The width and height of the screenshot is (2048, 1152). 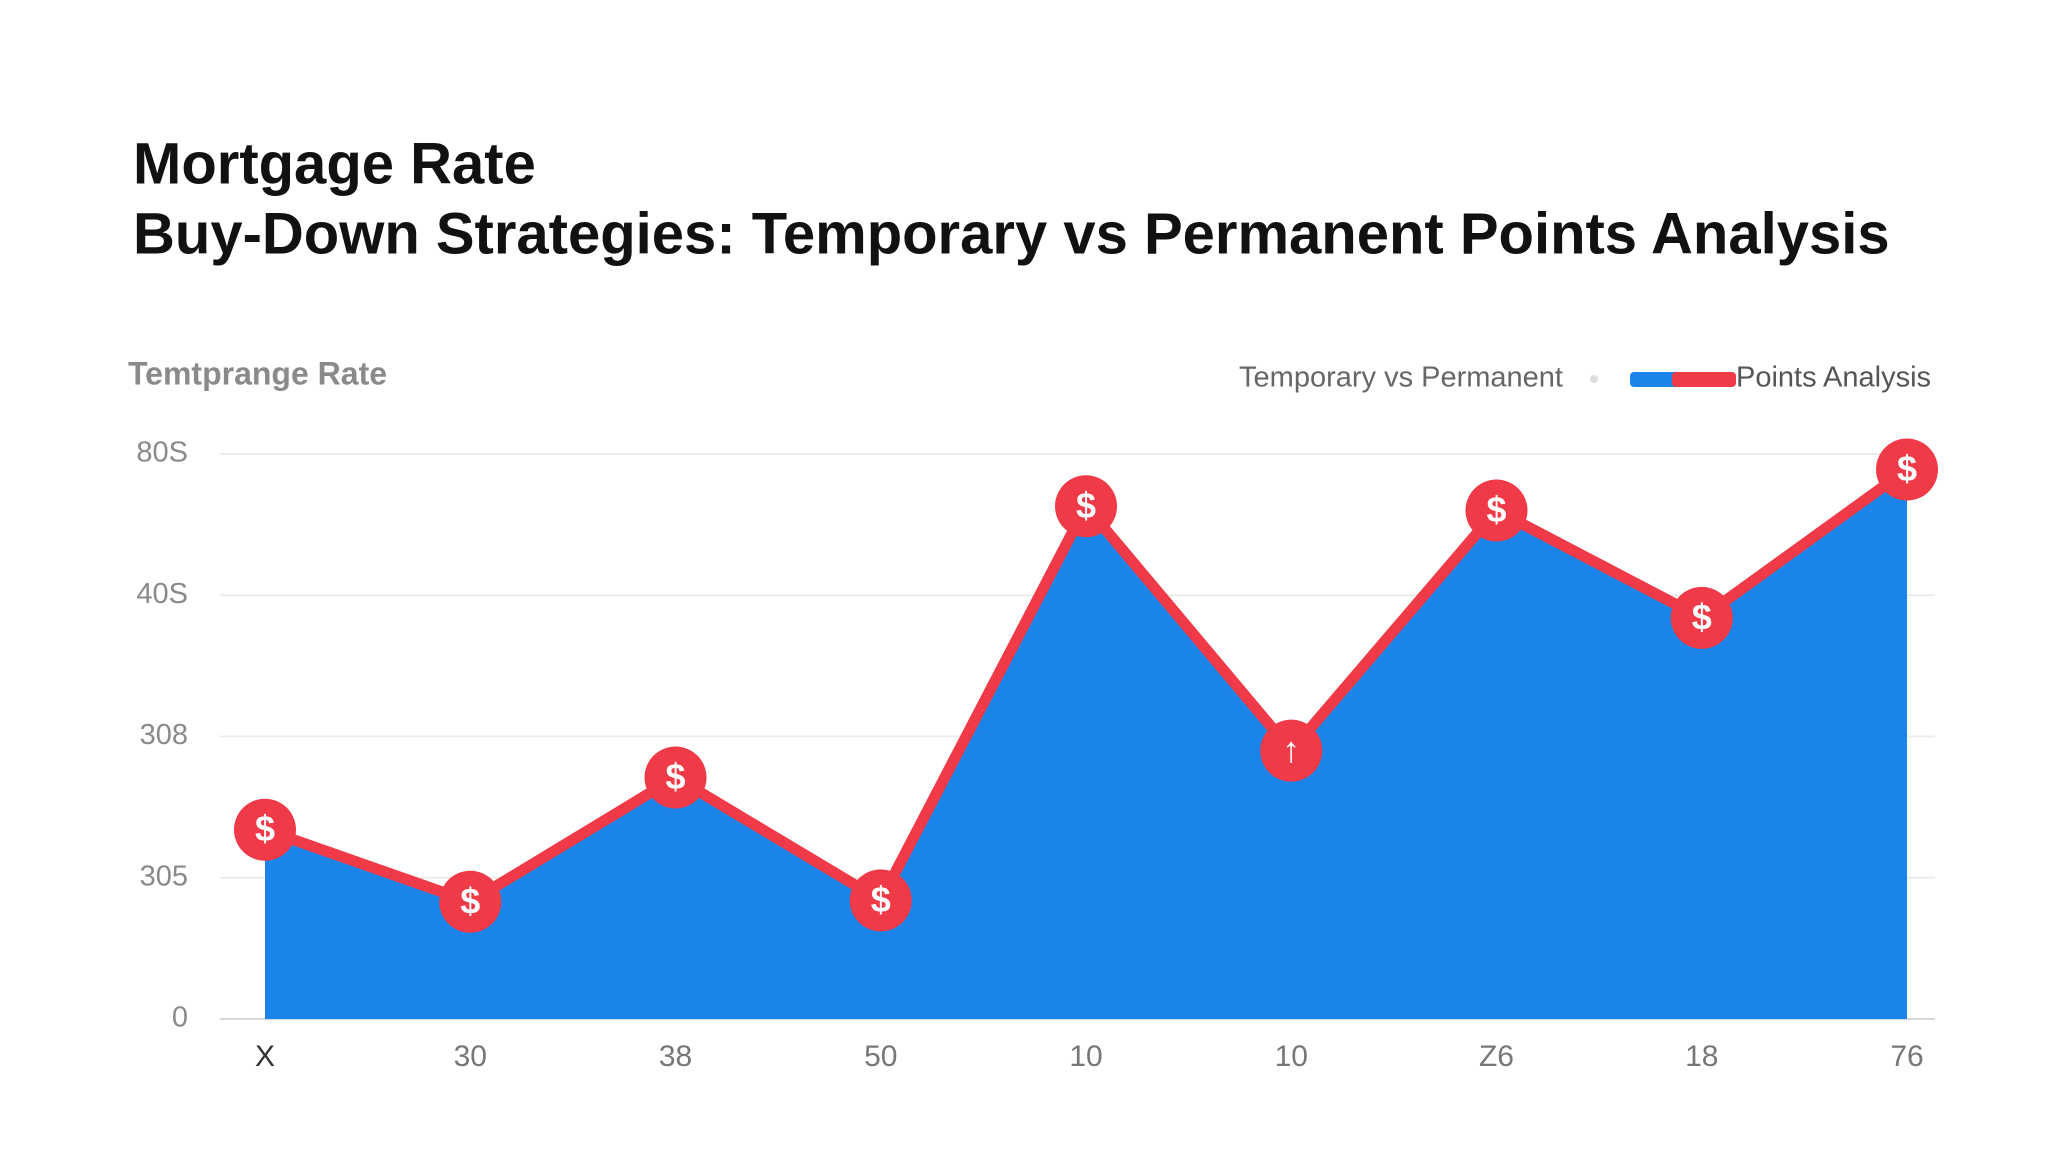 What do you see at coordinates (1833, 378) in the screenshot?
I see `legend-label: Points Analysis` at bounding box center [1833, 378].